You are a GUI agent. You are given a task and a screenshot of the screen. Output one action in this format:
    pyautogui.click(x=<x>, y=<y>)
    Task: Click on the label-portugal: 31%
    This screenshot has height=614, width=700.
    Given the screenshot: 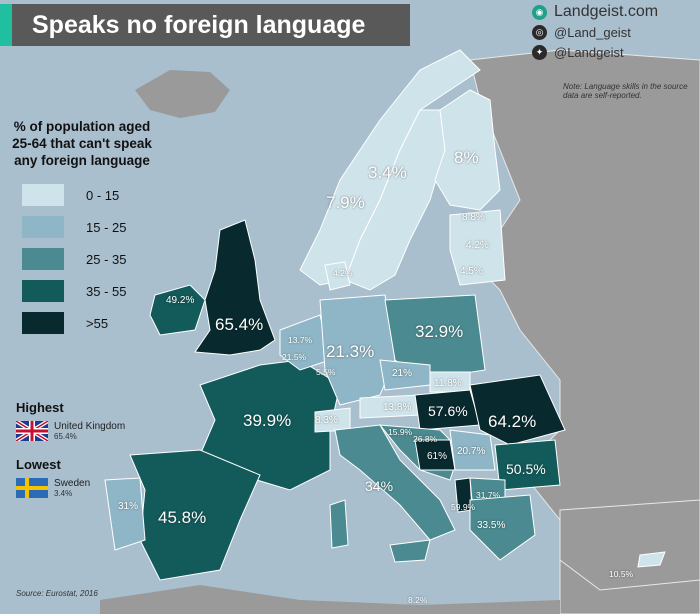 What is the action you would take?
    pyautogui.click(x=128, y=506)
    